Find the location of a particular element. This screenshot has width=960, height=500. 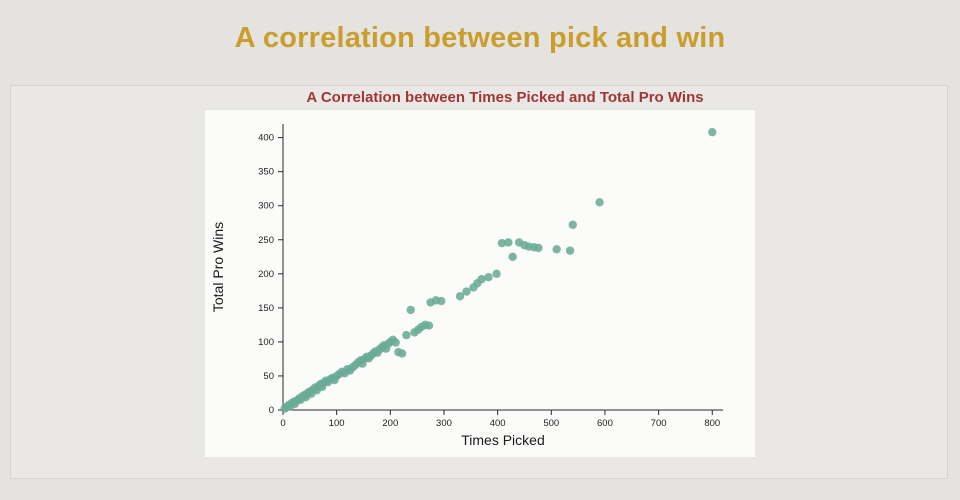

x-axis-tick-label: 800 is located at coordinates (712, 423).